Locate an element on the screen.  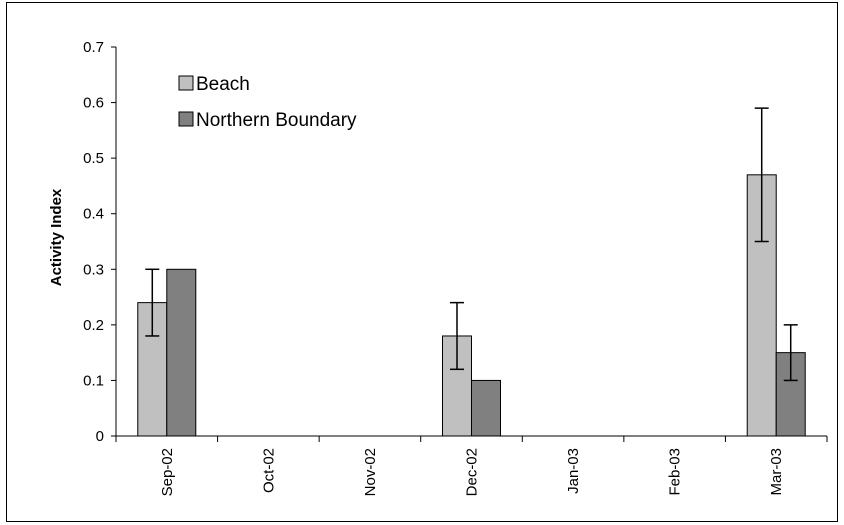
x-tick-label: Oct-02 is located at coordinates (268, 470).